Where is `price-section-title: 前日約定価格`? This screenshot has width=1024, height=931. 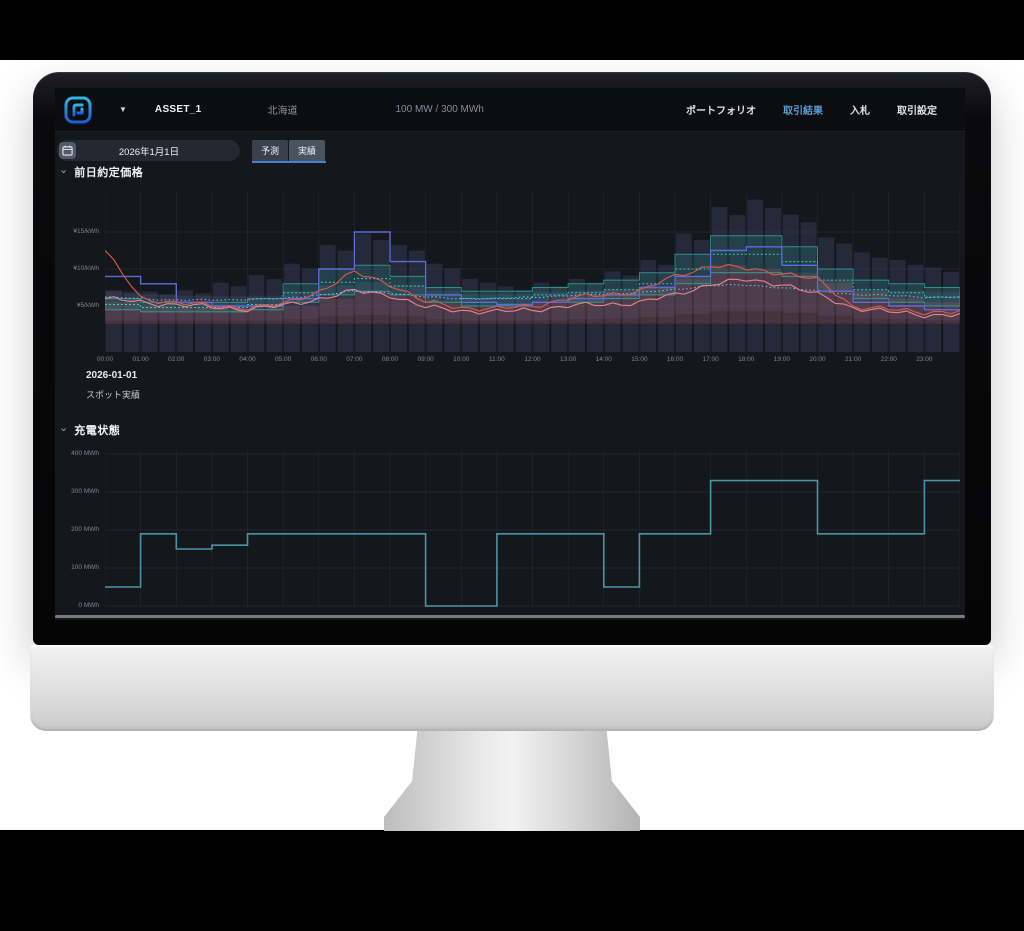
price-section-title: 前日約定価格 is located at coordinates (109, 173).